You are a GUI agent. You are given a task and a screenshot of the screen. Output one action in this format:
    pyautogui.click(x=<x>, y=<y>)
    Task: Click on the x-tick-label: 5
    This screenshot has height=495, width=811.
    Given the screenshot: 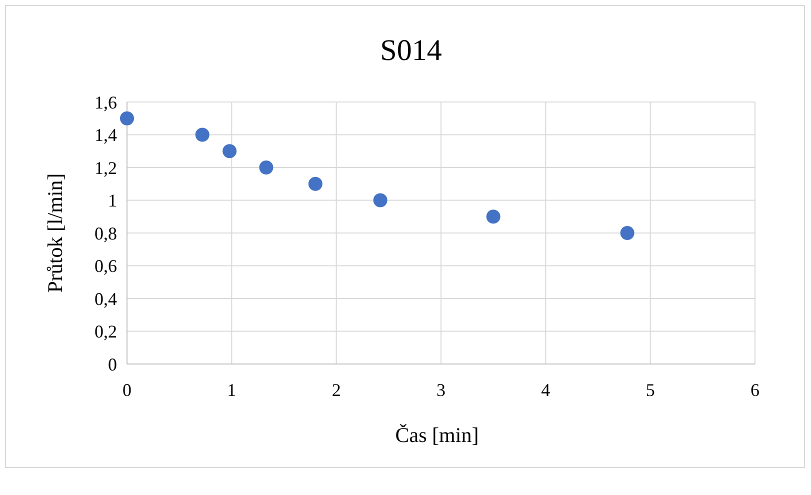 What is the action you would take?
    pyautogui.click(x=650, y=390)
    